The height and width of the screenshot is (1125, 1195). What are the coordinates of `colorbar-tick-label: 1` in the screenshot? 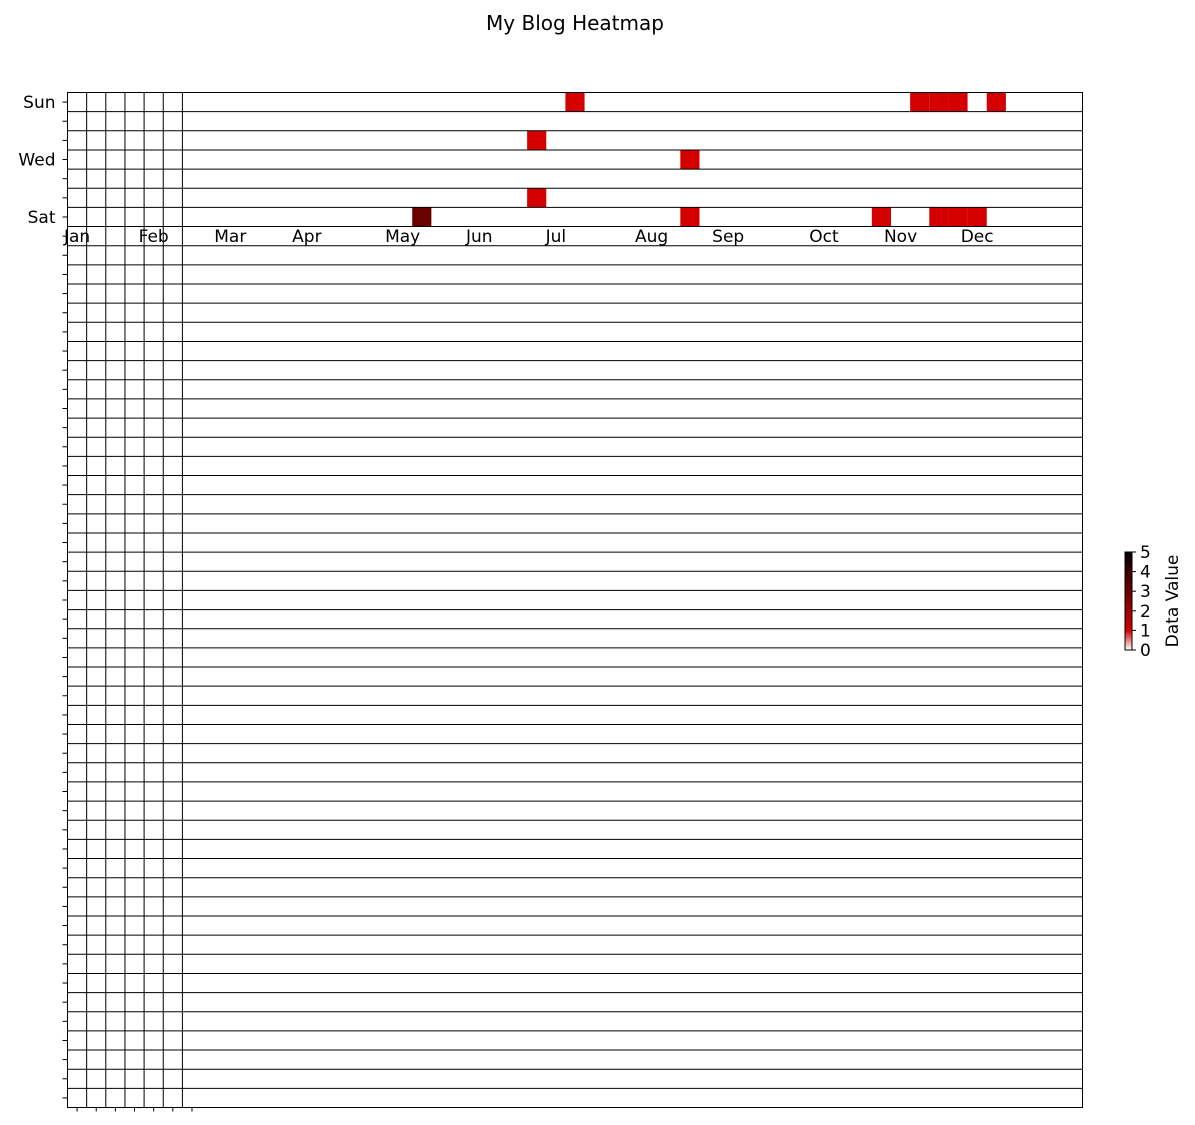 It's located at (1145, 631).